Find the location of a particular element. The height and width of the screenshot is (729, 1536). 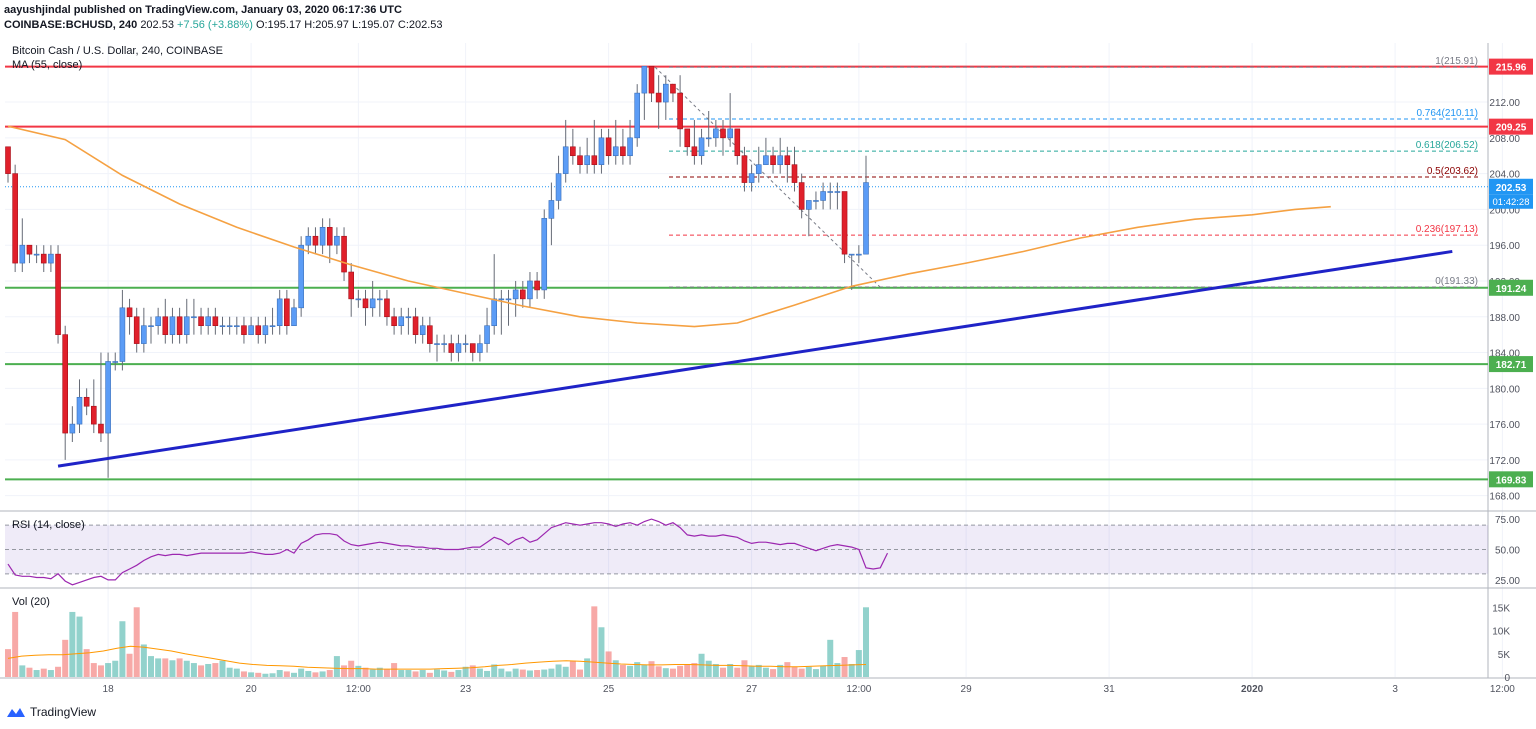

support-tag-label: 182.71 is located at coordinates (1511, 365).